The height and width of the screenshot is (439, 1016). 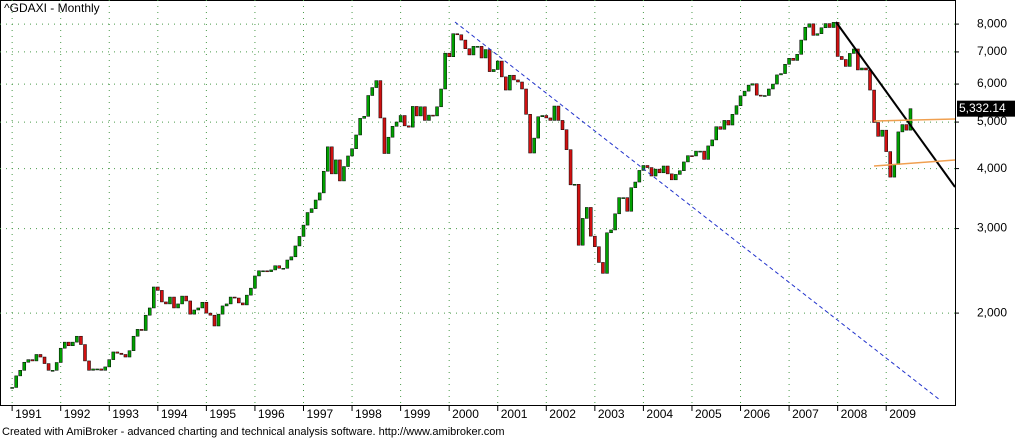 I want to click on y-tick-label: 8,000, so click(x=992, y=23).